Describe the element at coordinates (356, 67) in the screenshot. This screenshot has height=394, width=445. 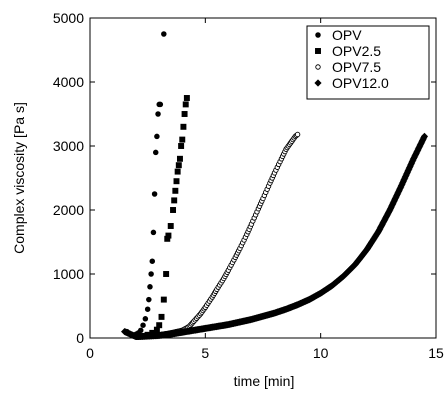
I see `legend-label: OPV7.5` at that location.